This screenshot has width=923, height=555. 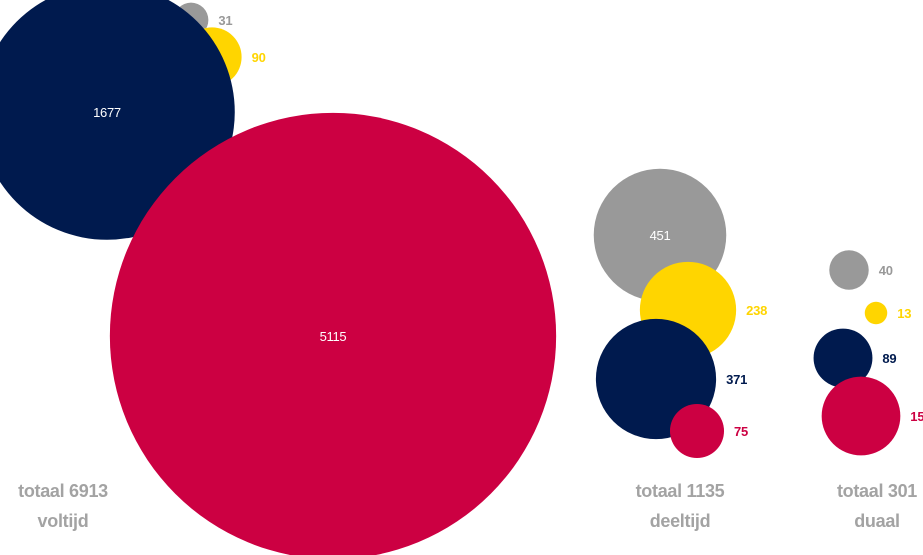 I want to click on bubble-label-voltijd-navy: 1677, so click(x=107, y=112).